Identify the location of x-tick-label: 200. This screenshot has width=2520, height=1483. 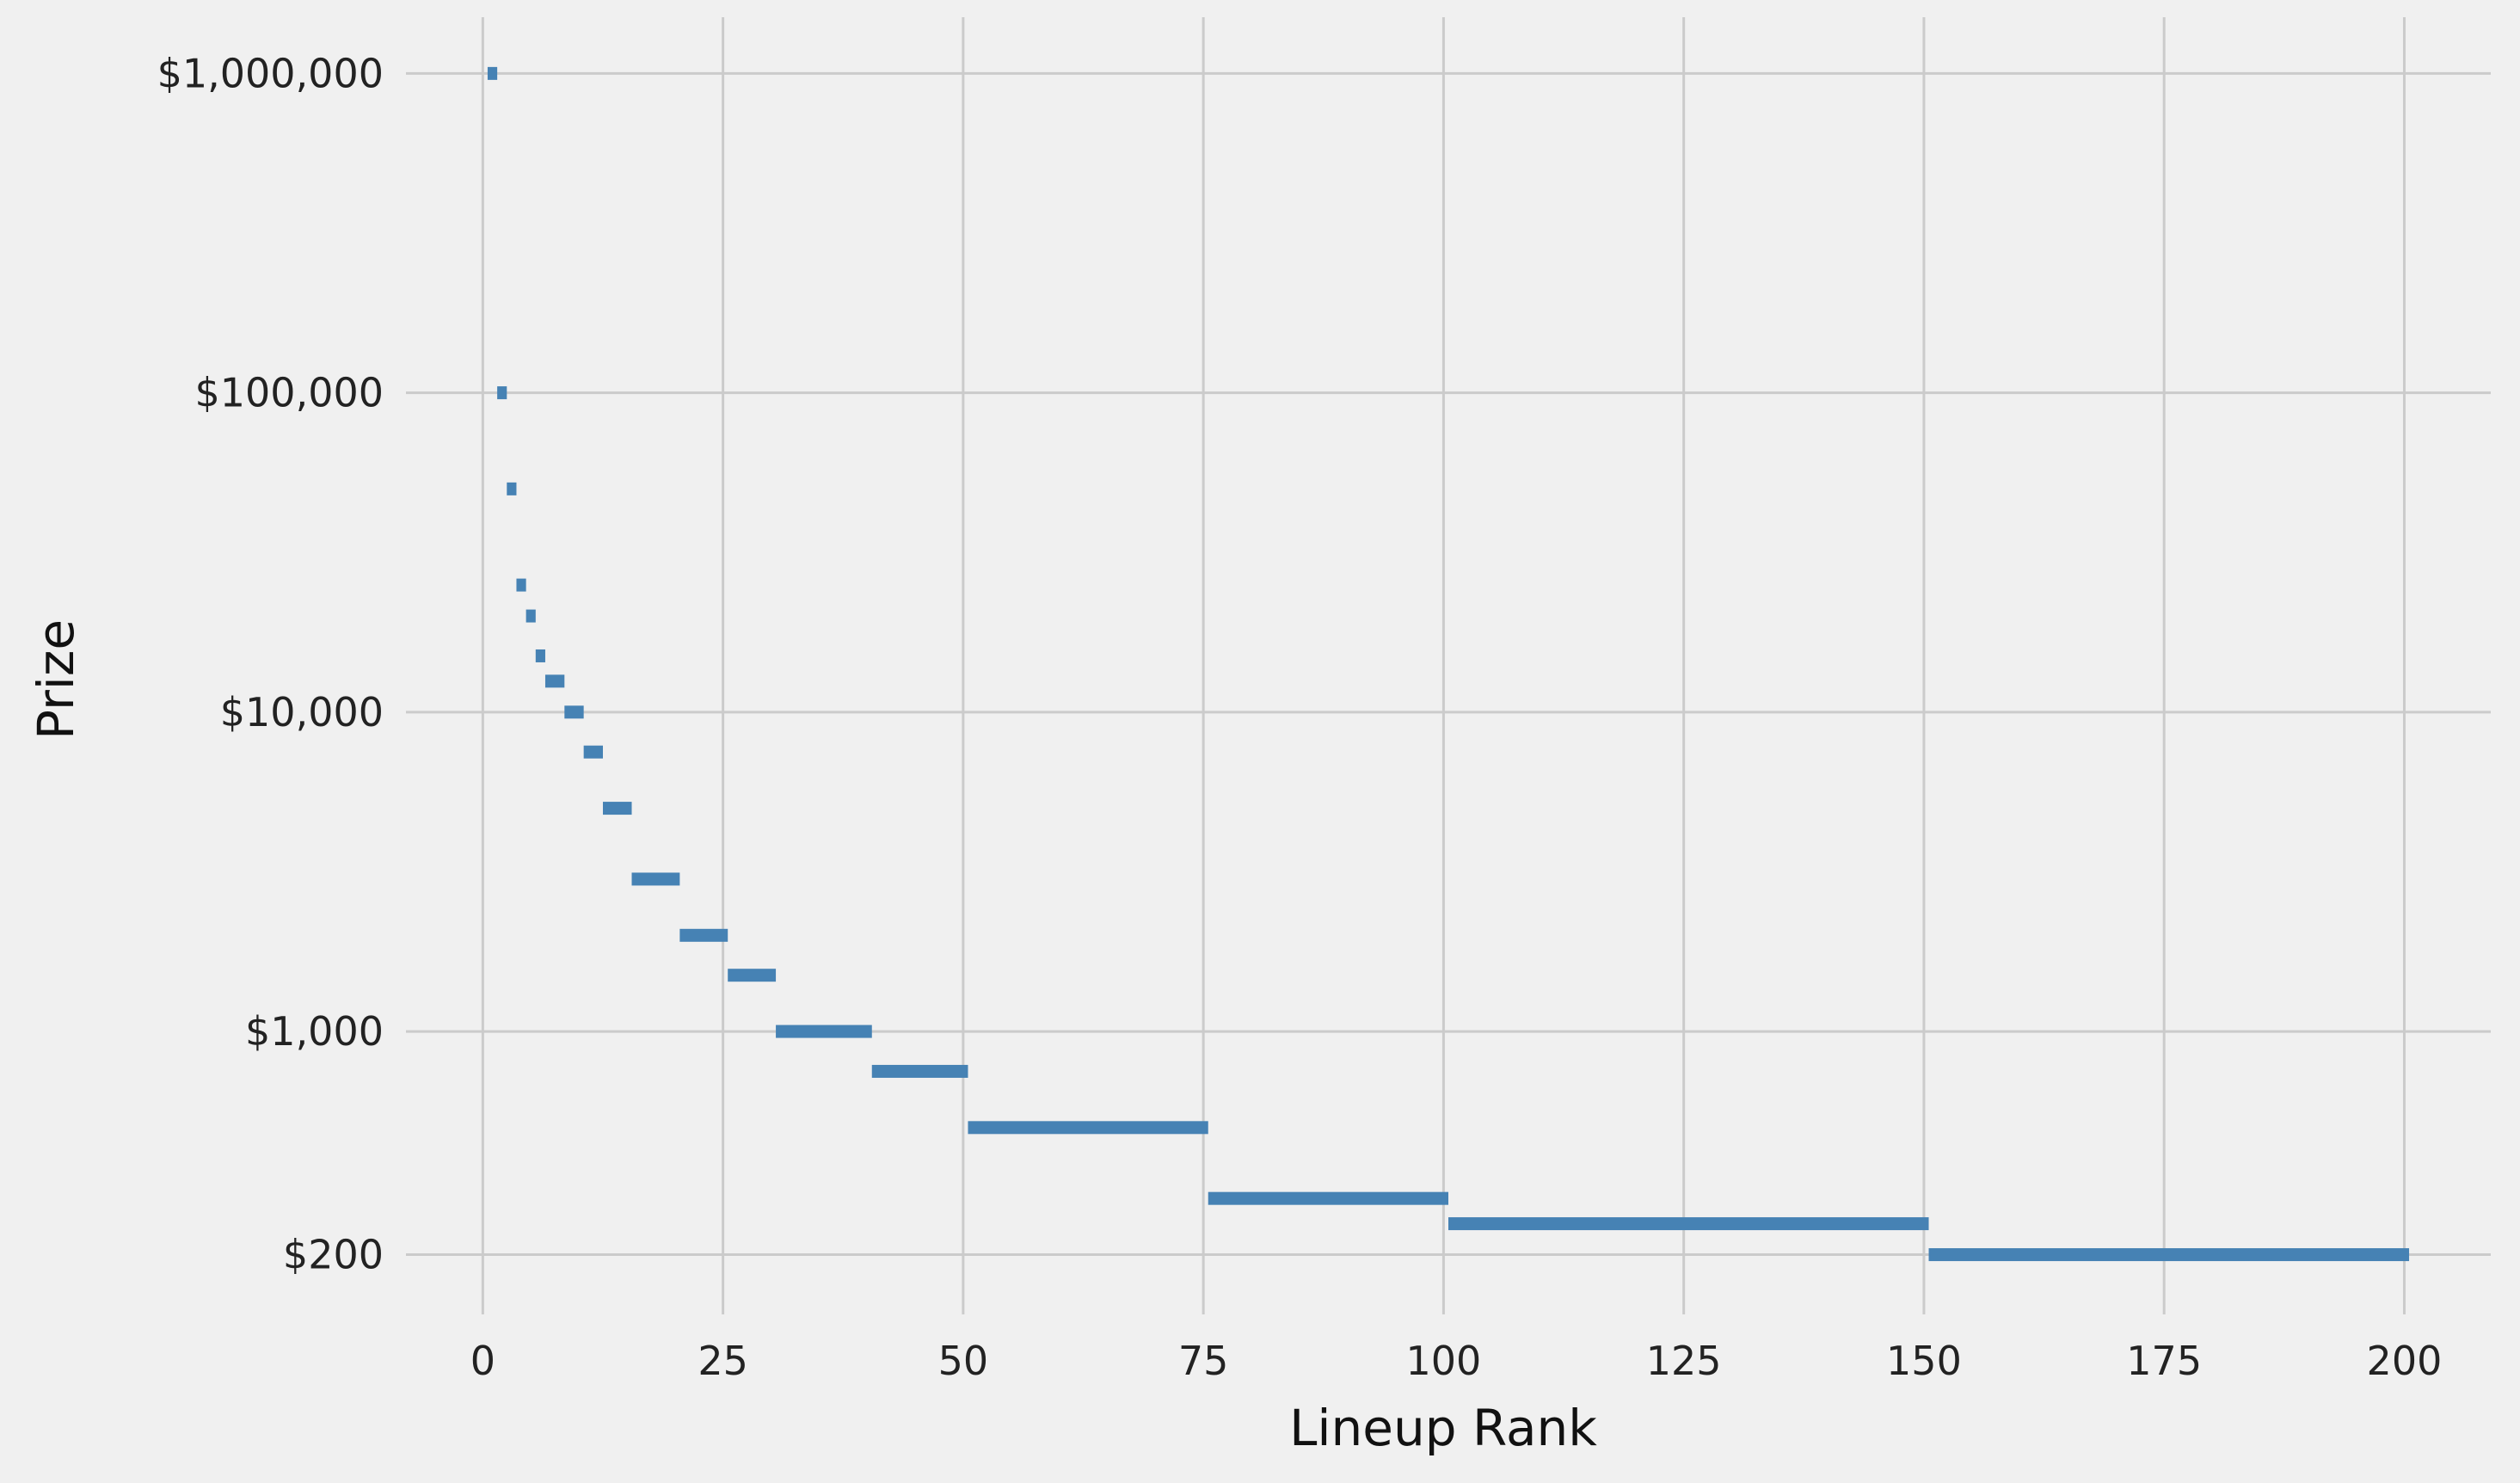
(2405, 1361).